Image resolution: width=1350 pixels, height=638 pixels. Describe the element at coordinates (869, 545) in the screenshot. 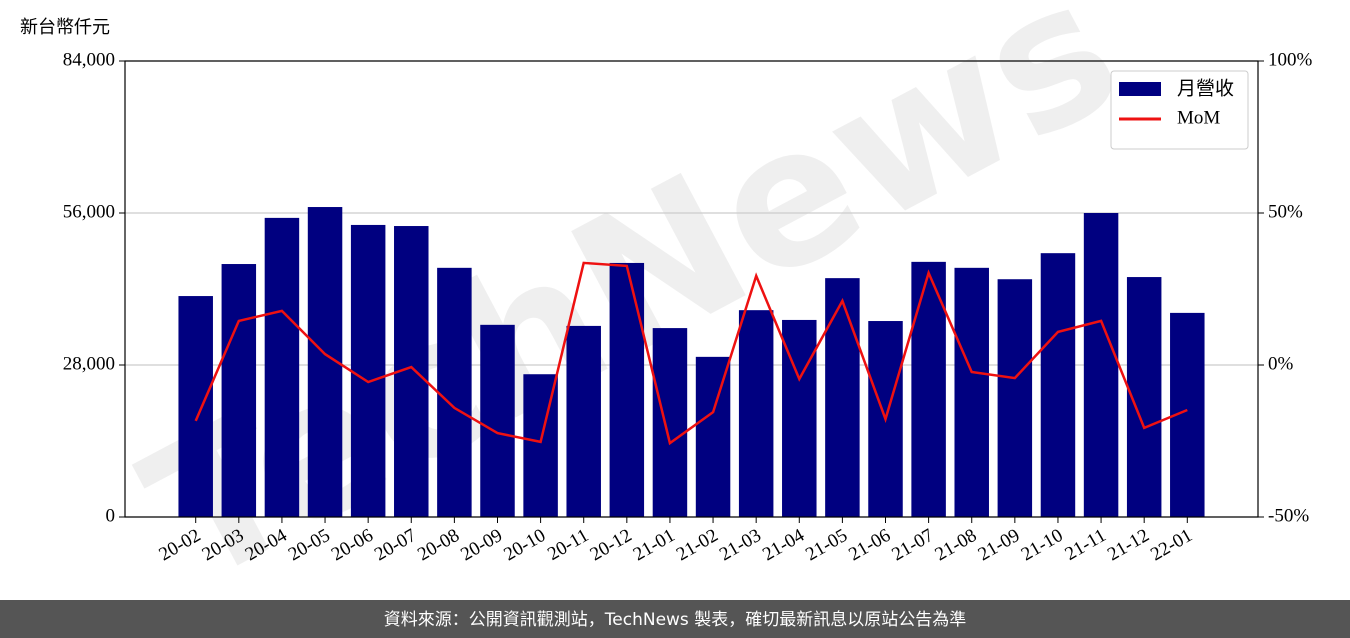

I see `x-tick-label: 21-06` at that location.